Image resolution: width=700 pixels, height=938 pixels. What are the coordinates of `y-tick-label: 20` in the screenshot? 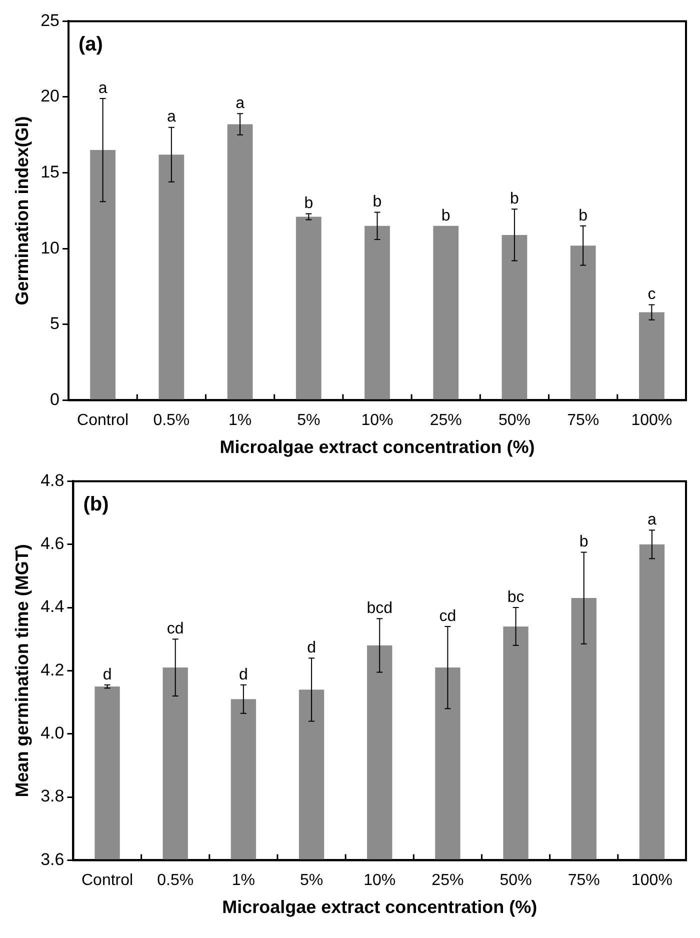 It's located at (50, 96).